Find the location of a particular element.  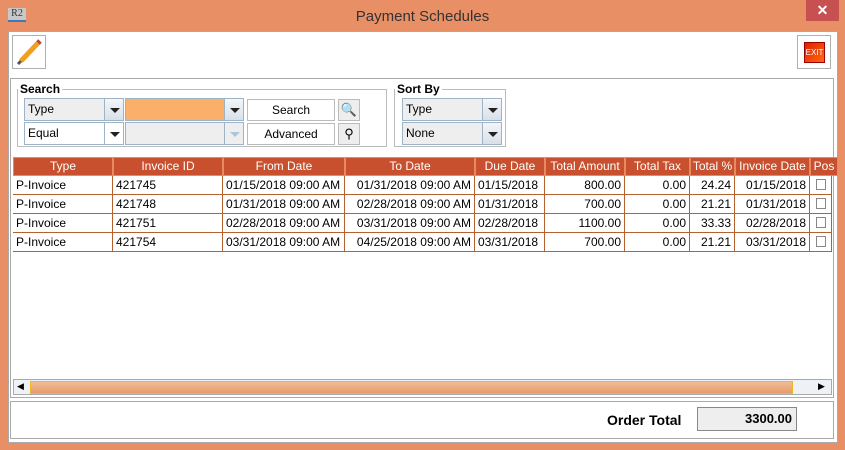

table-cell: 421754 is located at coordinates (168, 242).